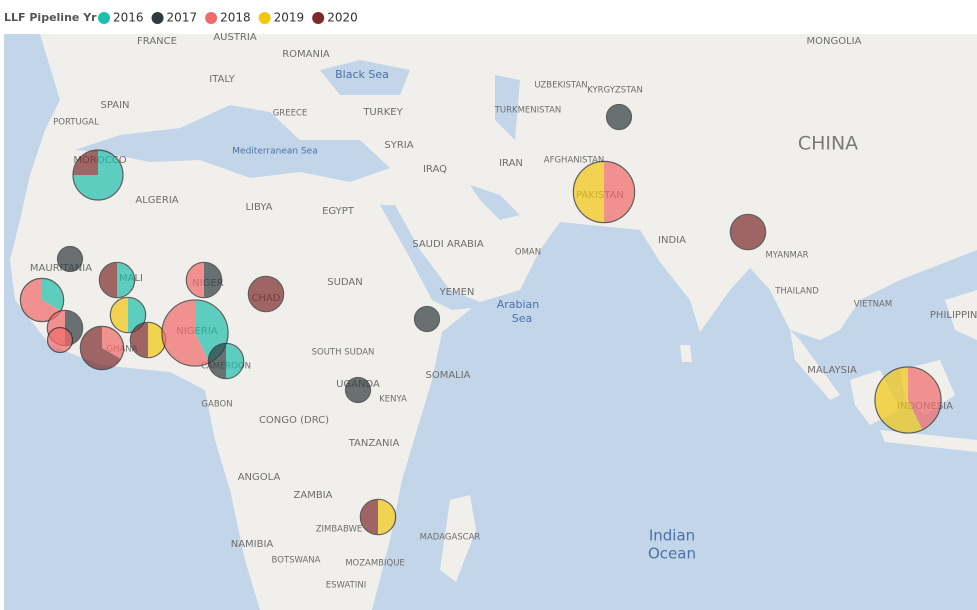 This screenshot has width=977, height=610. I want to click on persian-gulf, so click(495, 202).